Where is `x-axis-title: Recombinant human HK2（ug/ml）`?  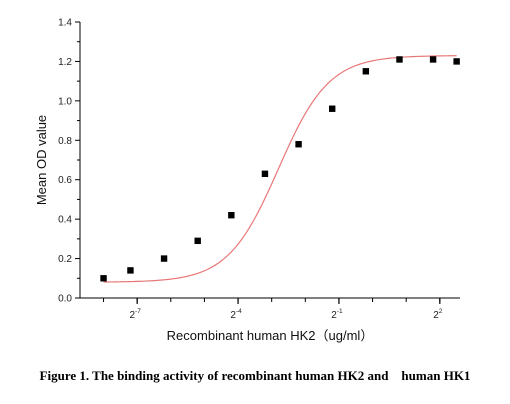 x-axis-title: Recombinant human HK2（ug/ml） is located at coordinates (270, 335).